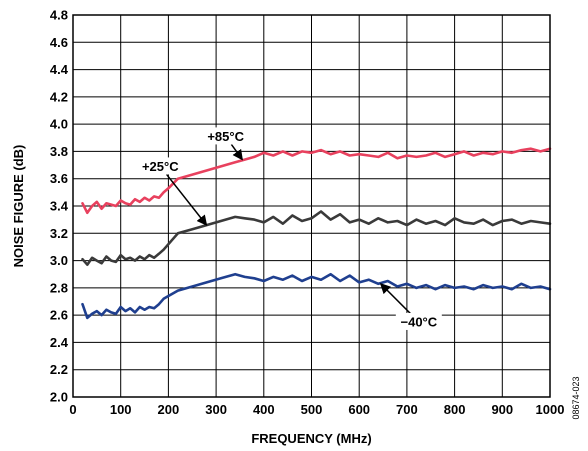  What do you see at coordinates (18, 206) in the screenshot?
I see `y-axis-title: NOISE FIGURE (dB)` at bounding box center [18, 206].